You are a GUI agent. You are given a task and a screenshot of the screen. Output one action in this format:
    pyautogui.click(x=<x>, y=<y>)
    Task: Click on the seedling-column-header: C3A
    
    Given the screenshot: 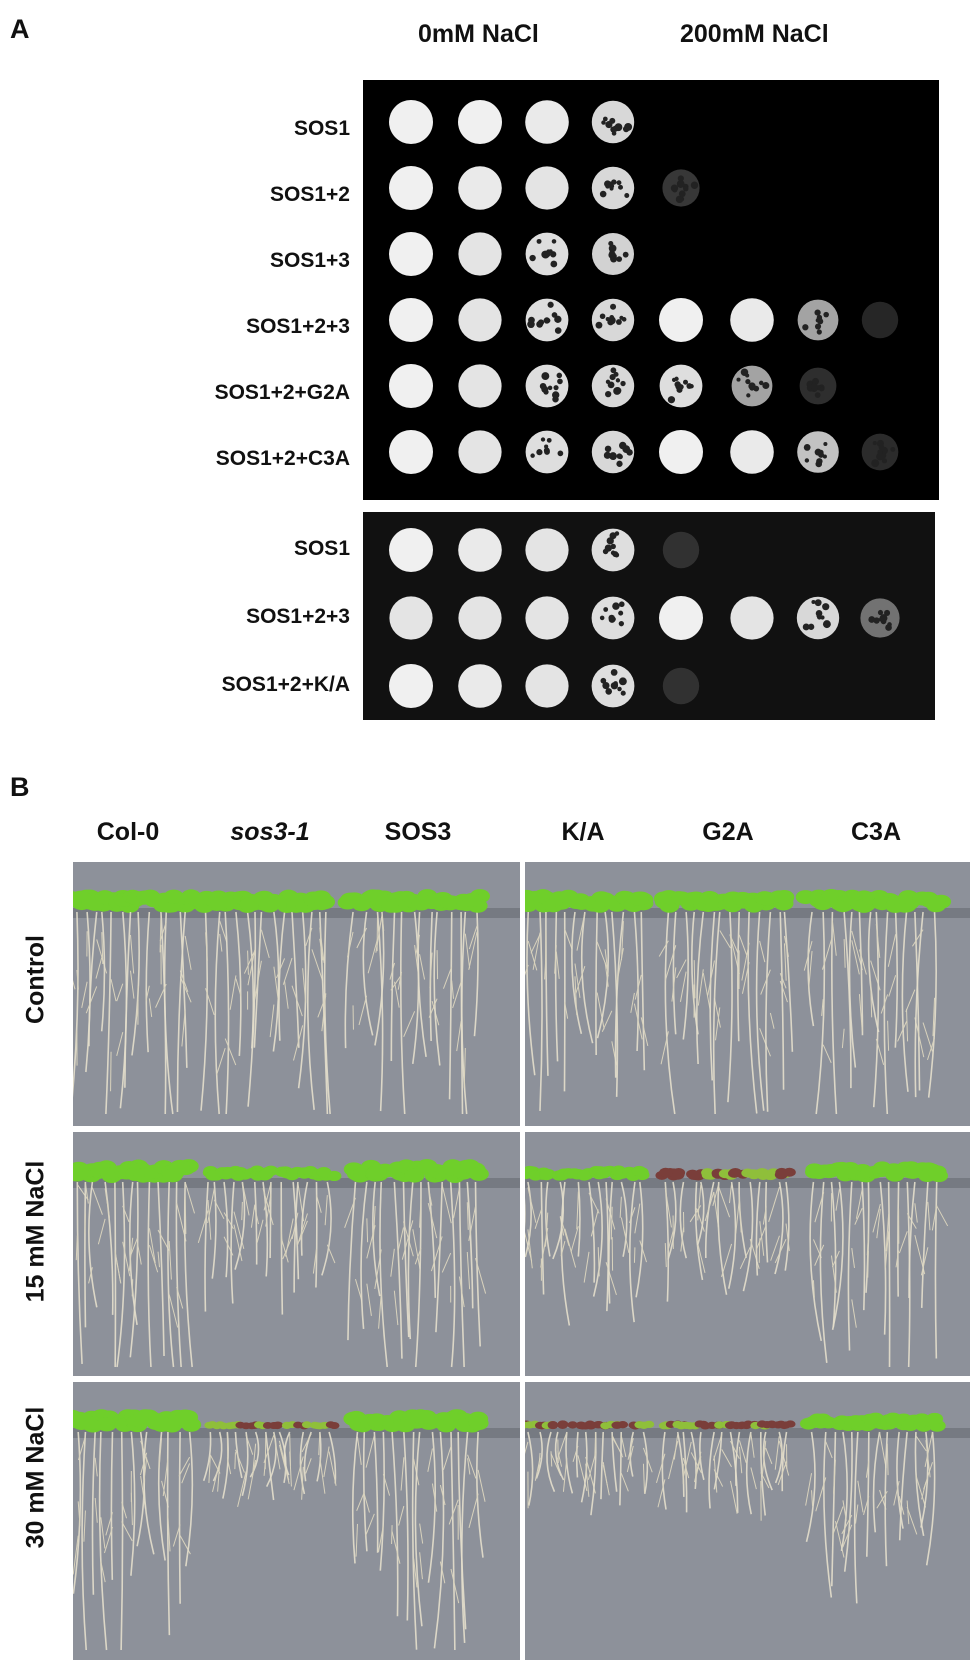 What is the action you would take?
    pyautogui.click(x=875, y=832)
    